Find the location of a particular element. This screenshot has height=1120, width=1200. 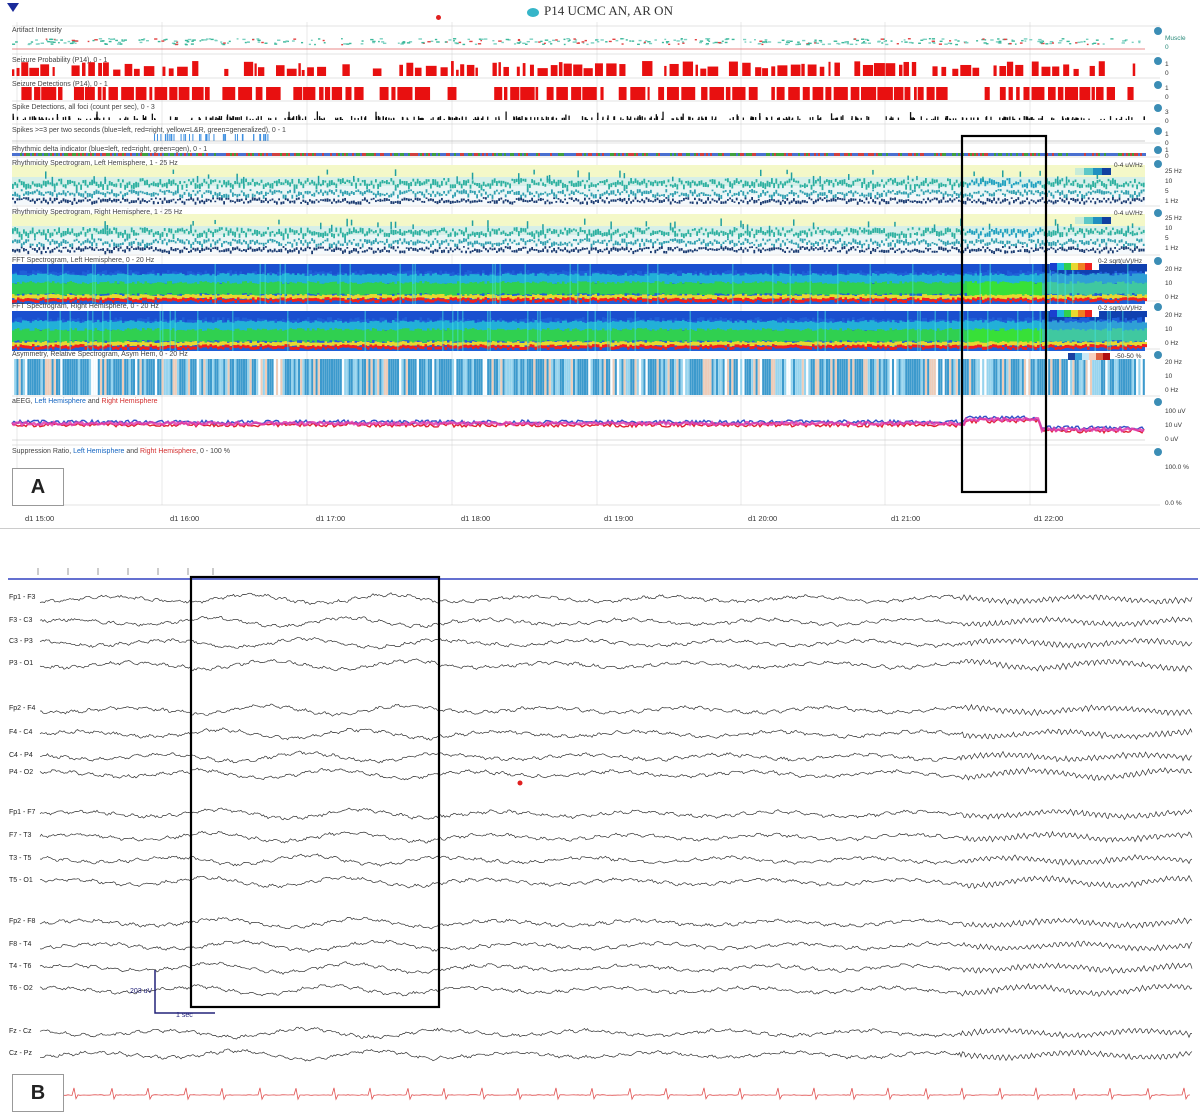

time-cursor-marker is located at coordinates (13, 7).